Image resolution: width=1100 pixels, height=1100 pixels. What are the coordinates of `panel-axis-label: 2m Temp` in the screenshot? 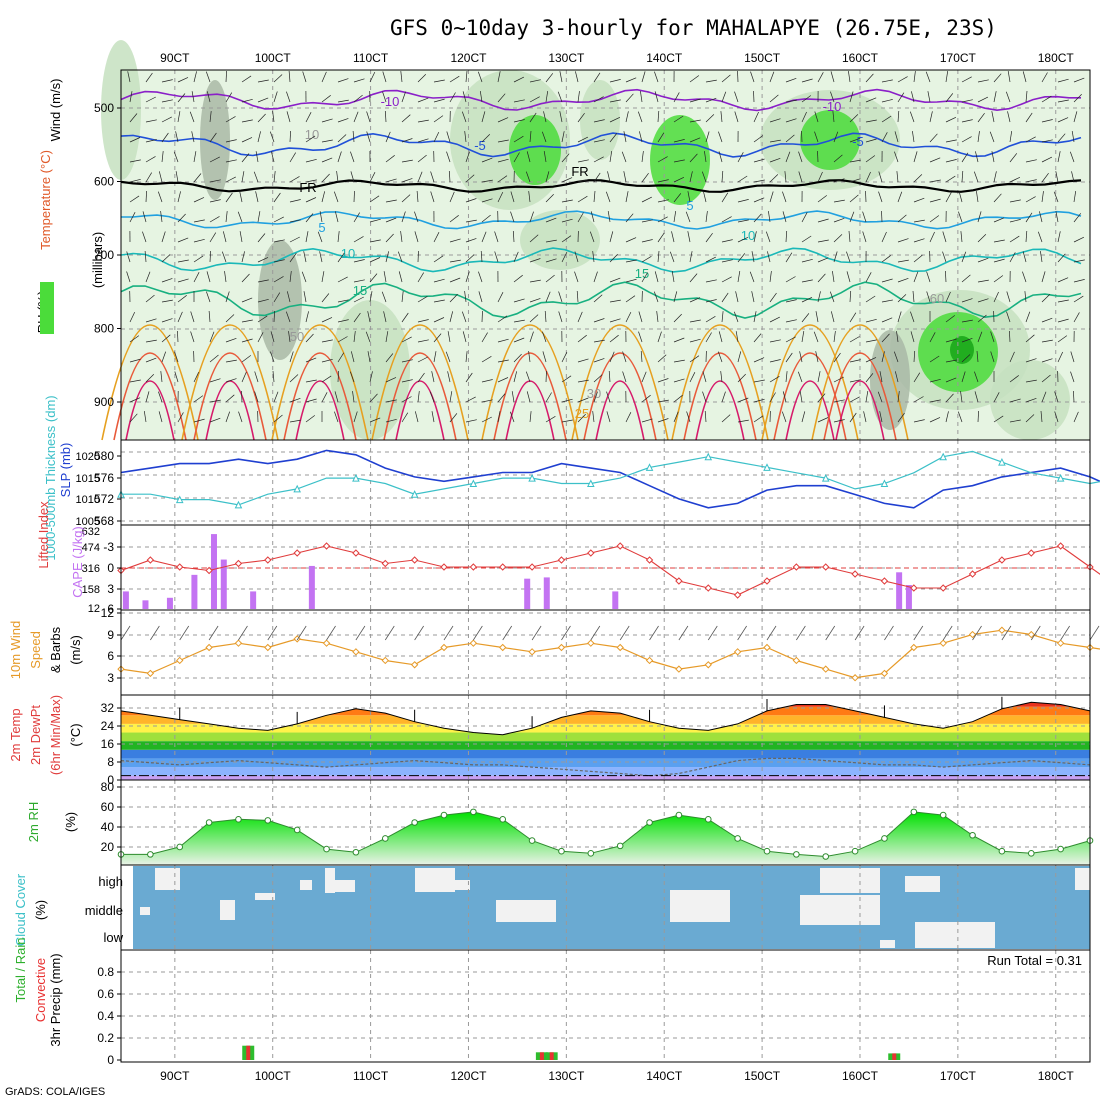 It's located at (15, 734).